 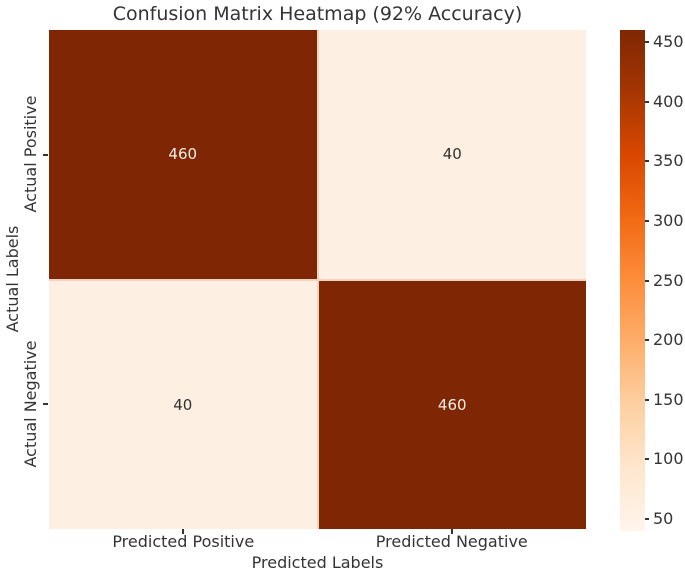 What do you see at coordinates (183, 541) in the screenshot?
I see `x-tick-label-predicted-positive: Predicted Positive` at bounding box center [183, 541].